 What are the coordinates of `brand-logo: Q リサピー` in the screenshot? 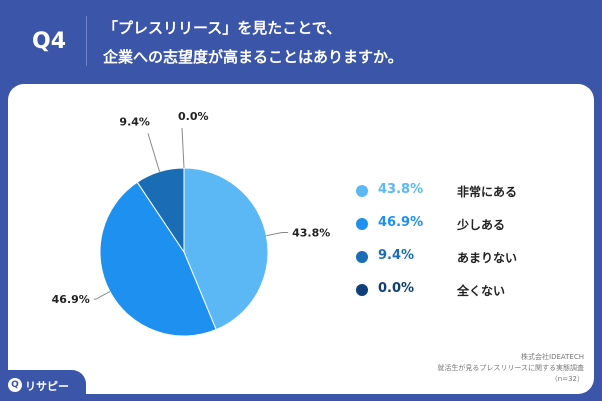 It's located at (43, 385).